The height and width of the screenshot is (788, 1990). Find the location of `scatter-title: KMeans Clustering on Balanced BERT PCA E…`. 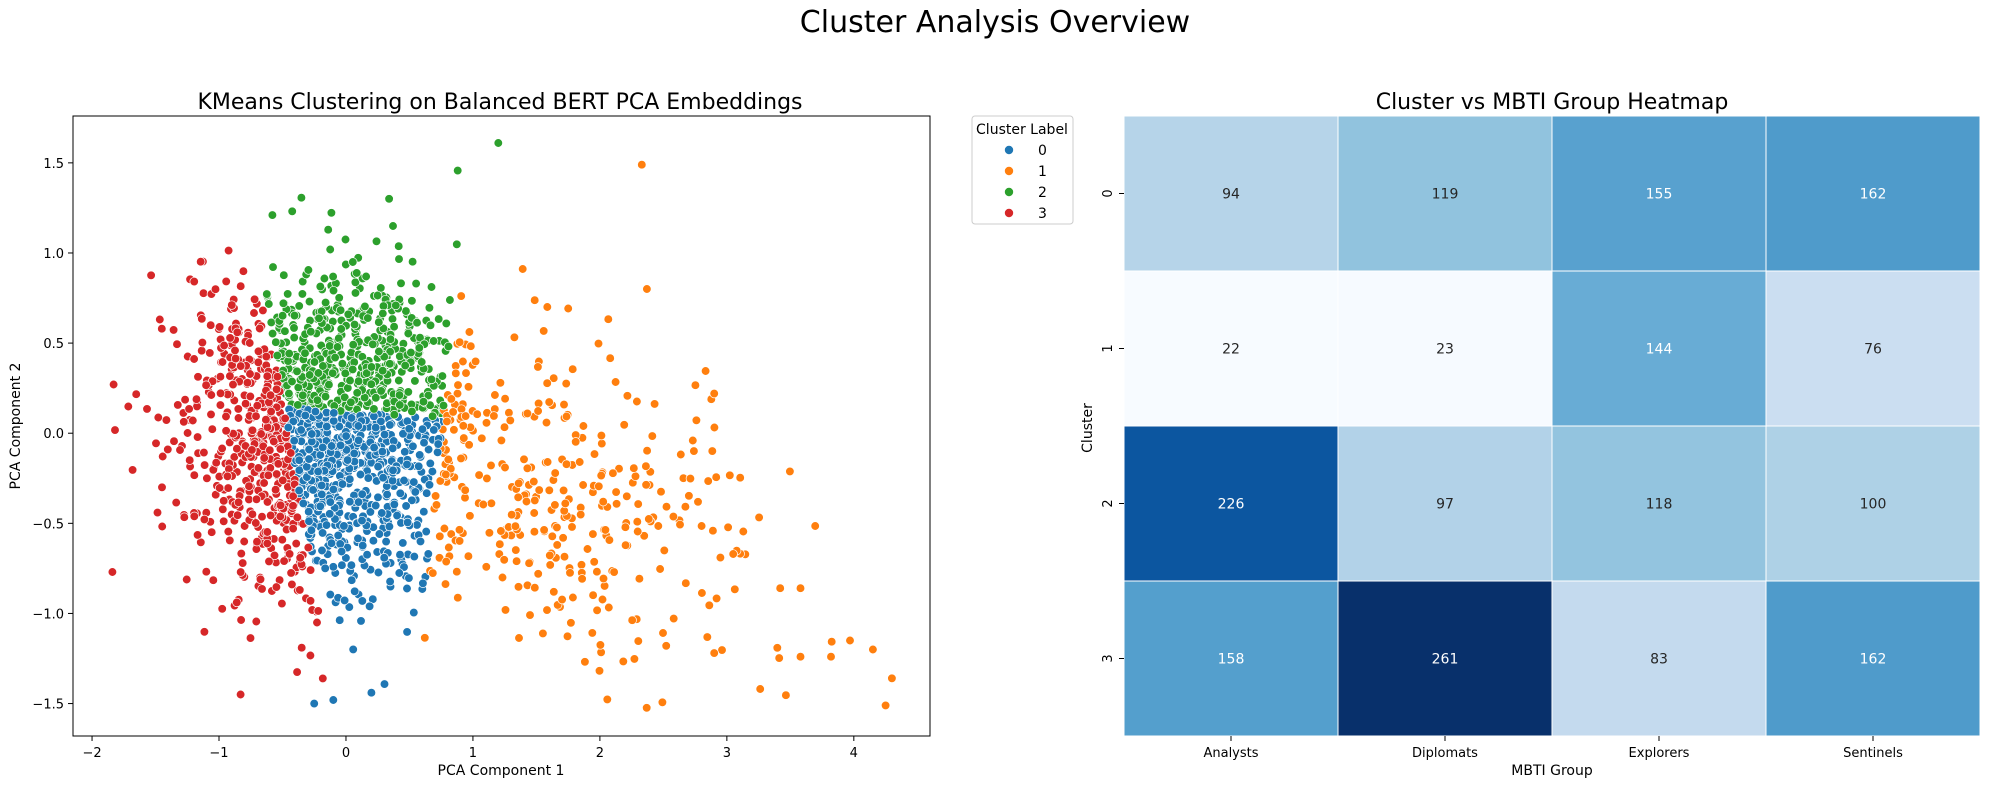

scatter-title: KMeans Clustering on Balanced BERT PCA E… is located at coordinates (499, 102).